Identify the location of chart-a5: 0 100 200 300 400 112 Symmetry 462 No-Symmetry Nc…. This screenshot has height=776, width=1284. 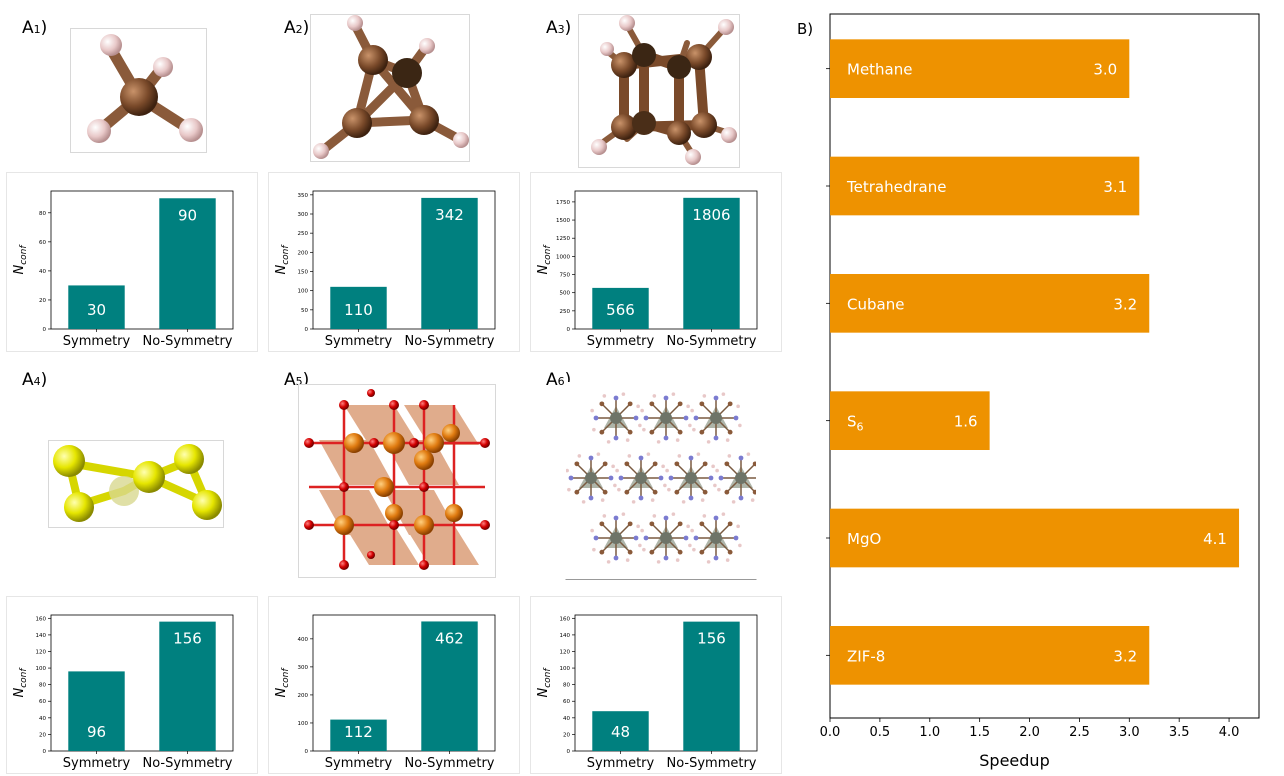
(394, 685).